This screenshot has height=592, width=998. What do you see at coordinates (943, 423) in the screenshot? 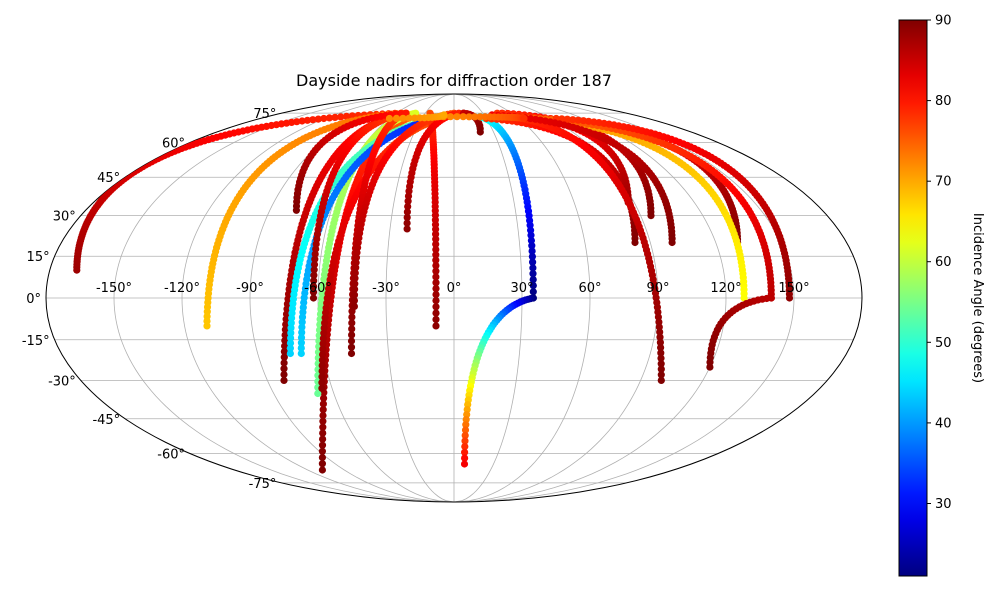
I see `colorbar-tick-label: 40` at bounding box center [943, 423].